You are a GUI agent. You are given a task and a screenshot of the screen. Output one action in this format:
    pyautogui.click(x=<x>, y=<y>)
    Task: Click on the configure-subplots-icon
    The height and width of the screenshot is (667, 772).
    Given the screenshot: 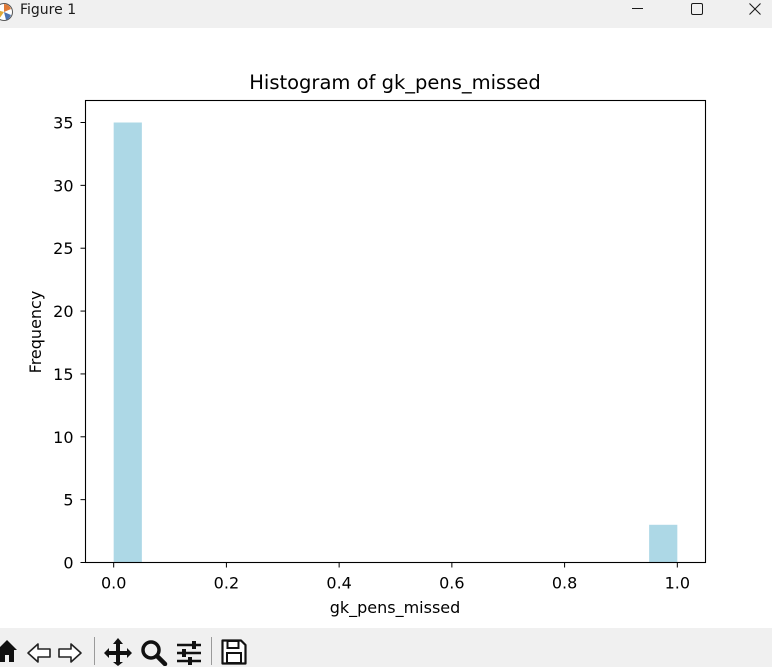 What is the action you would take?
    pyautogui.click(x=189, y=653)
    